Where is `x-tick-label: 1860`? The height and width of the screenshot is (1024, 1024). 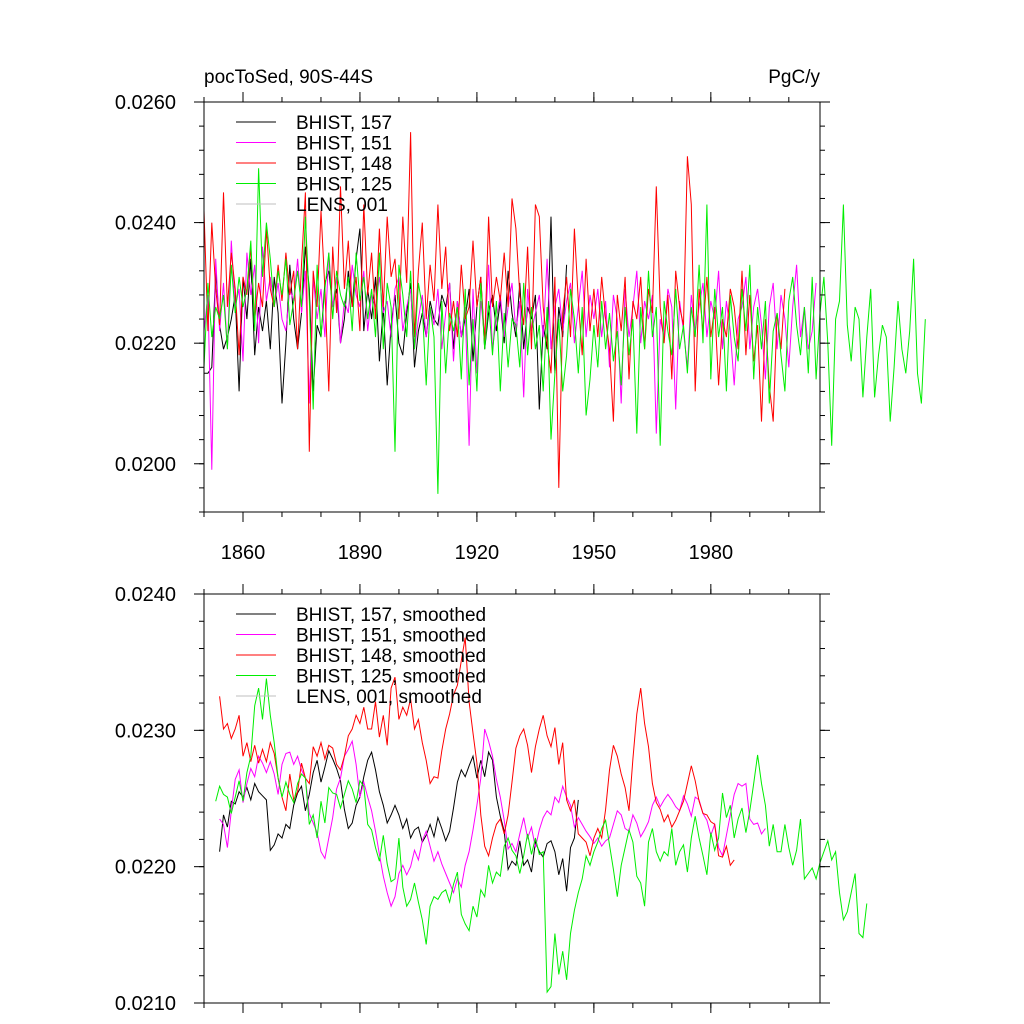 x-tick-label: 1860 is located at coordinates (243, 553).